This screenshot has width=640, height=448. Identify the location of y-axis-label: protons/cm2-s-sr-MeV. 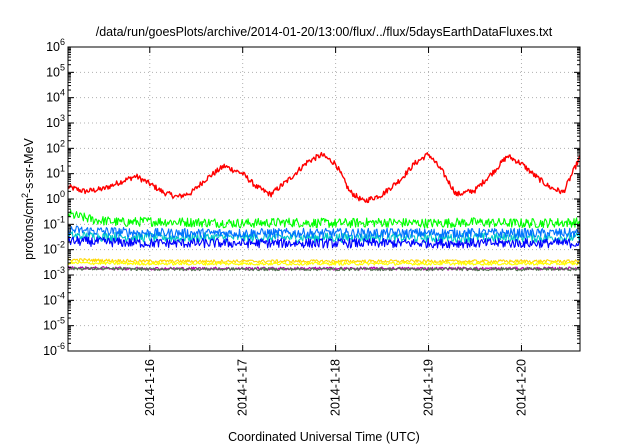
(28, 198).